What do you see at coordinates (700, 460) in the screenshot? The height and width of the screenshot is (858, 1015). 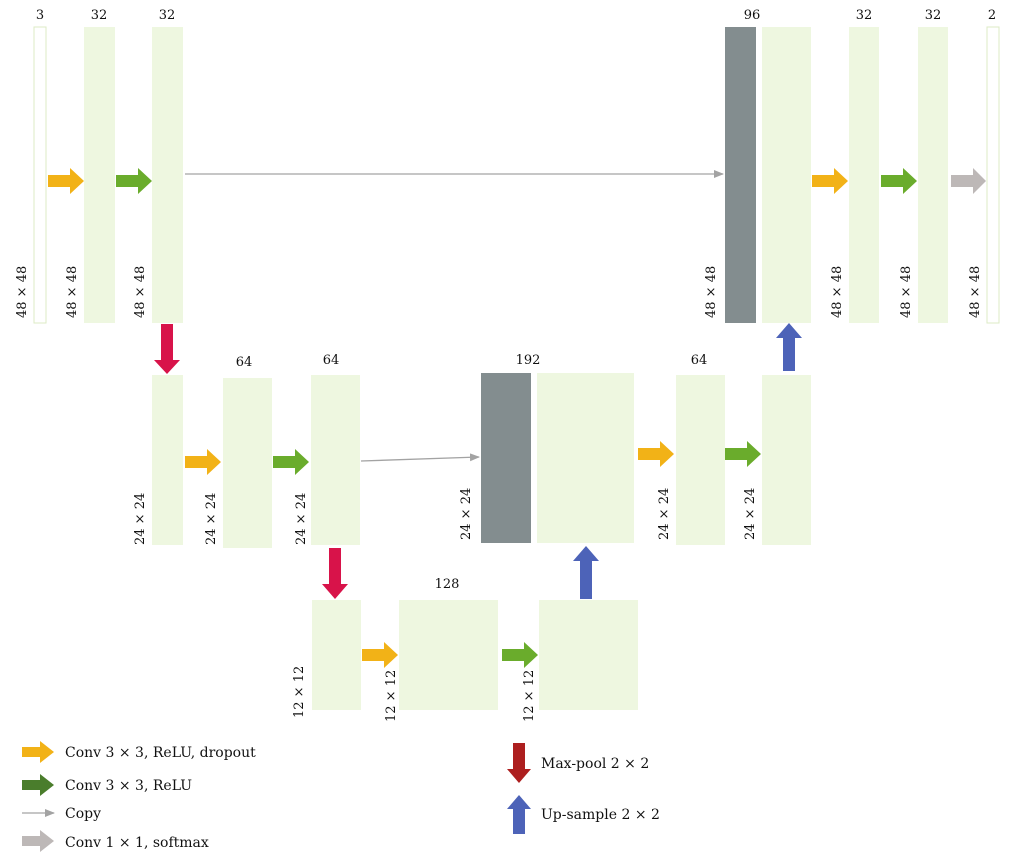 I see `feature-map-d2b` at bounding box center [700, 460].